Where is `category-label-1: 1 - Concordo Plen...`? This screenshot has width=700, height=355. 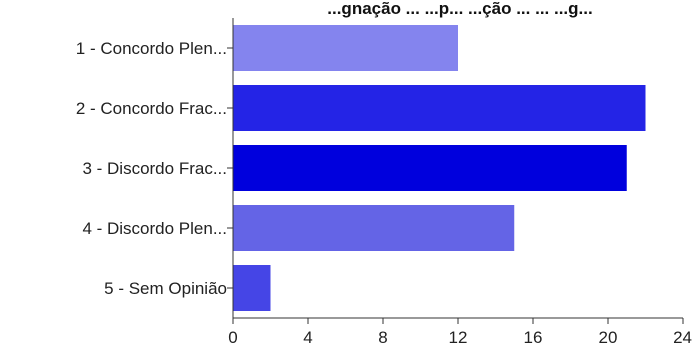
category-label-1: 1 - Concordo Plen... is located at coordinates (151, 48).